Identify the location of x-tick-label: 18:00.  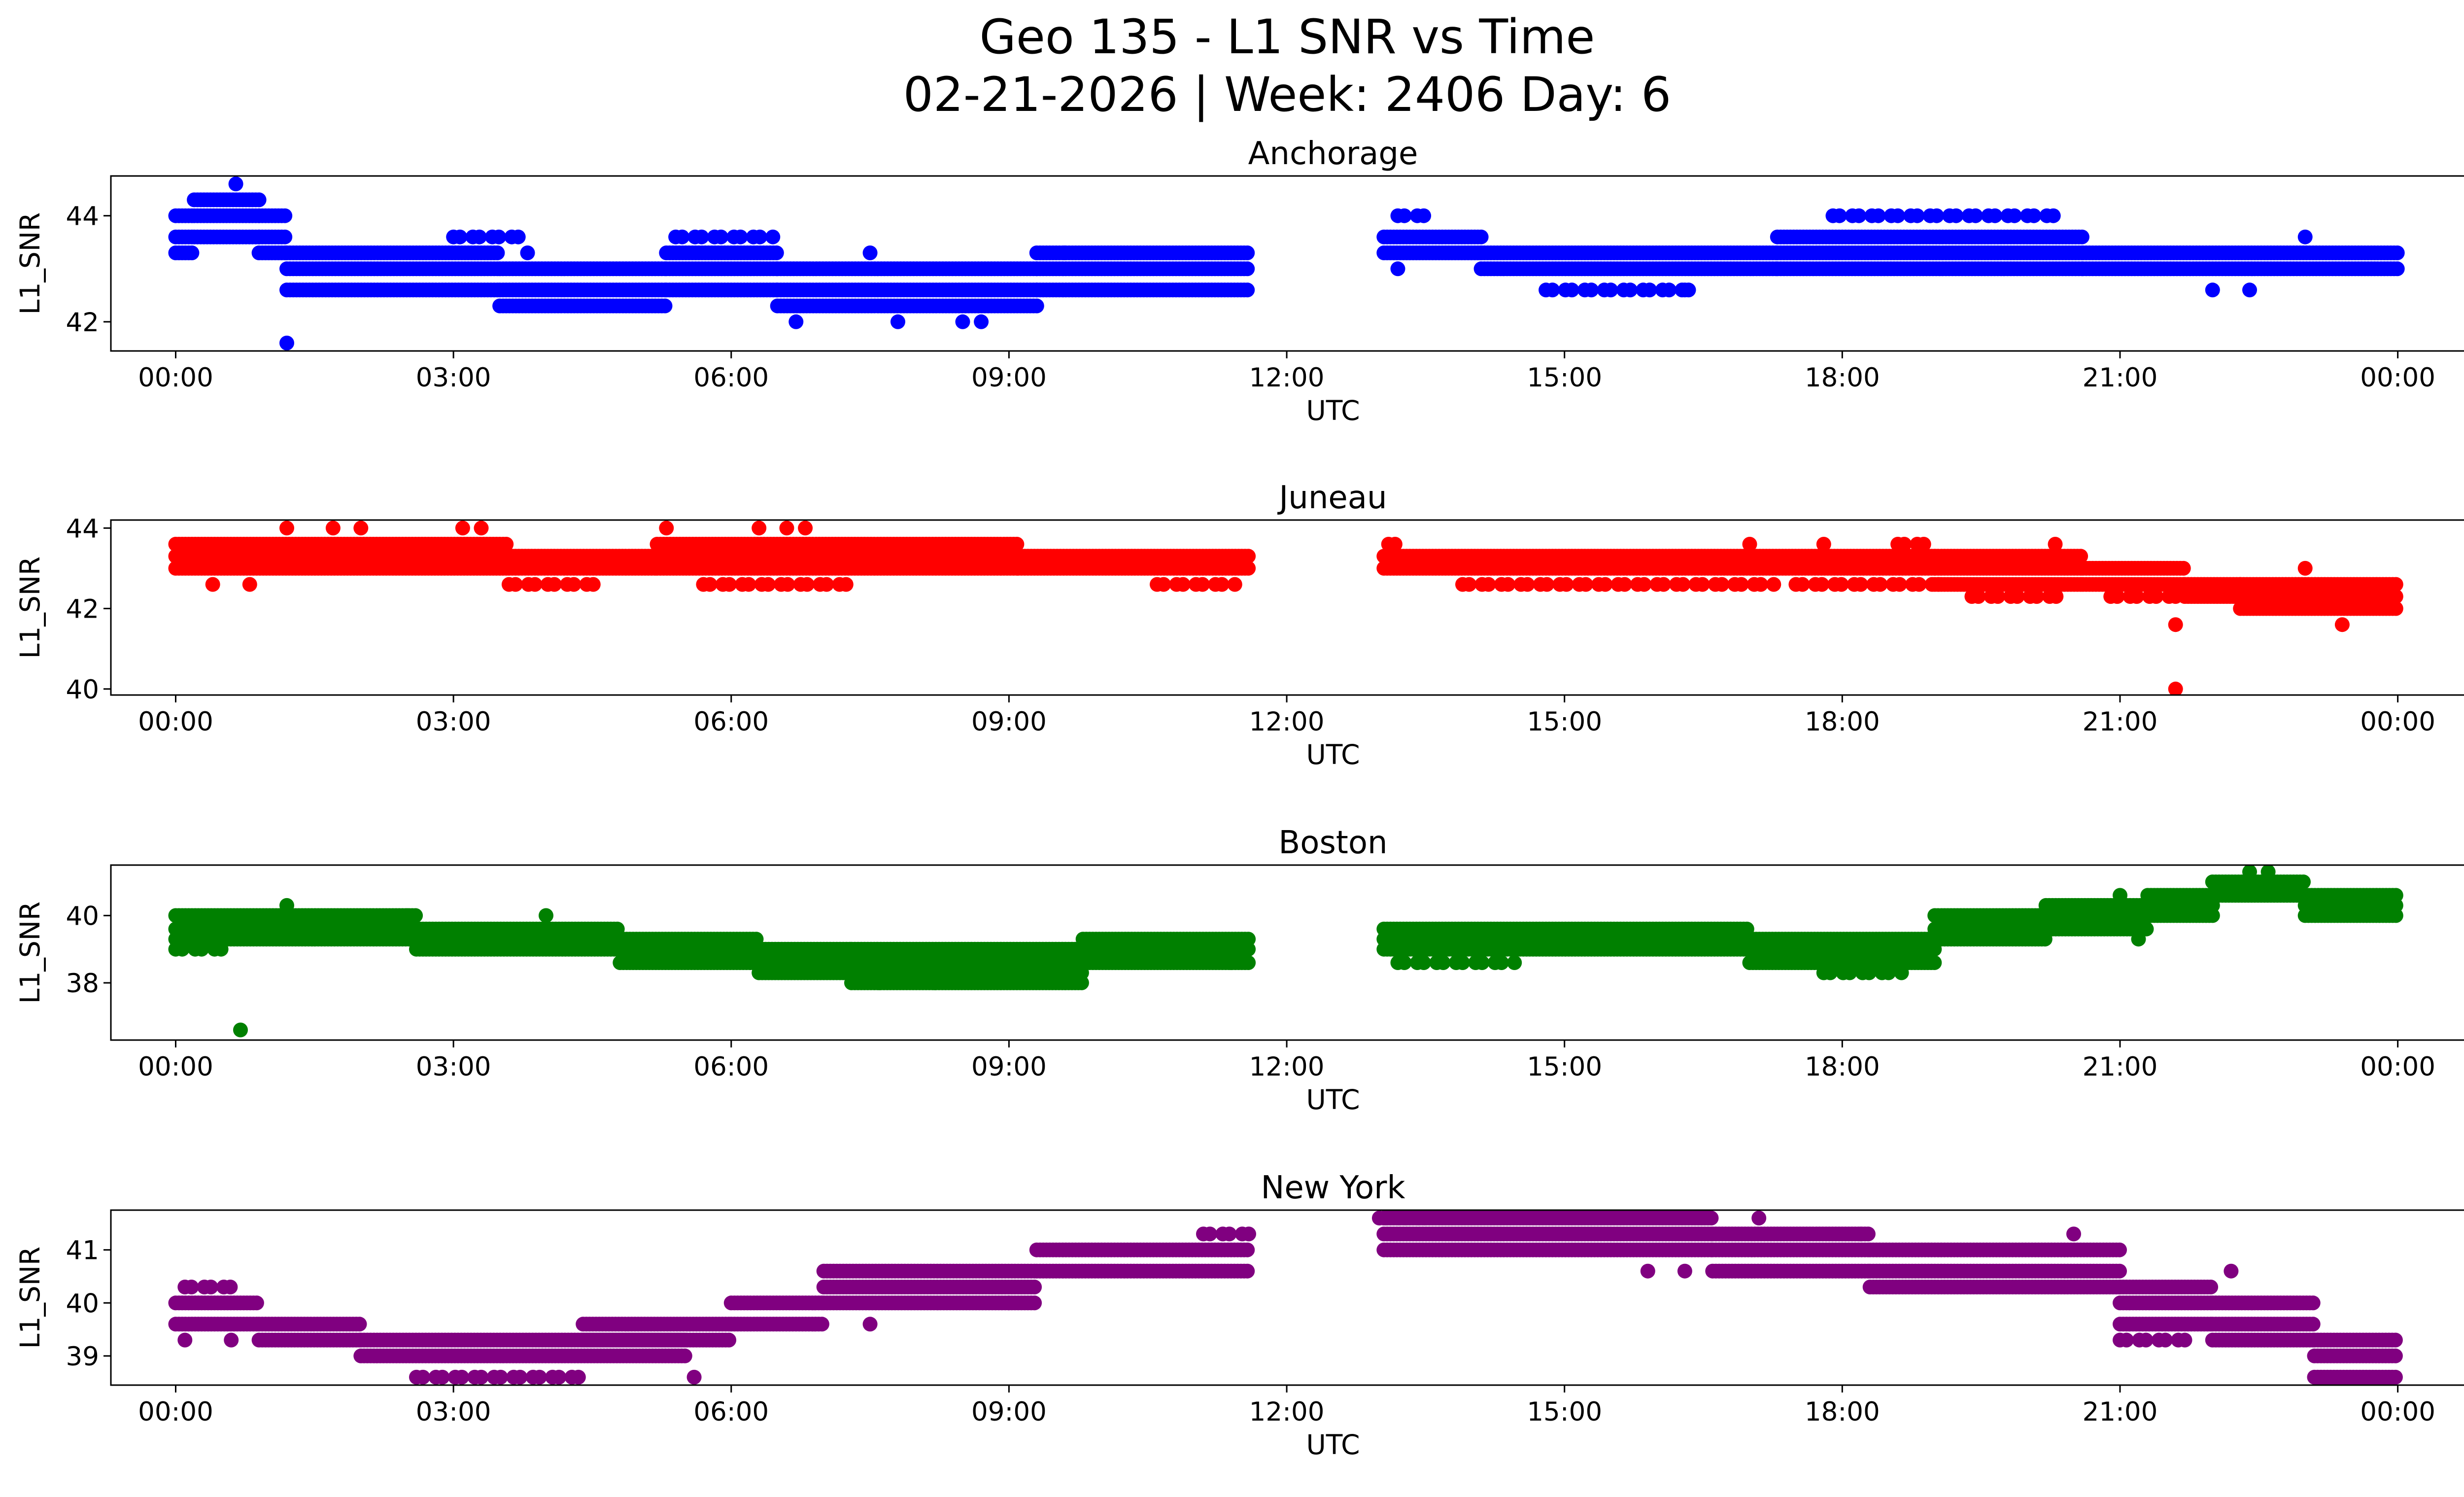
(1842, 722).